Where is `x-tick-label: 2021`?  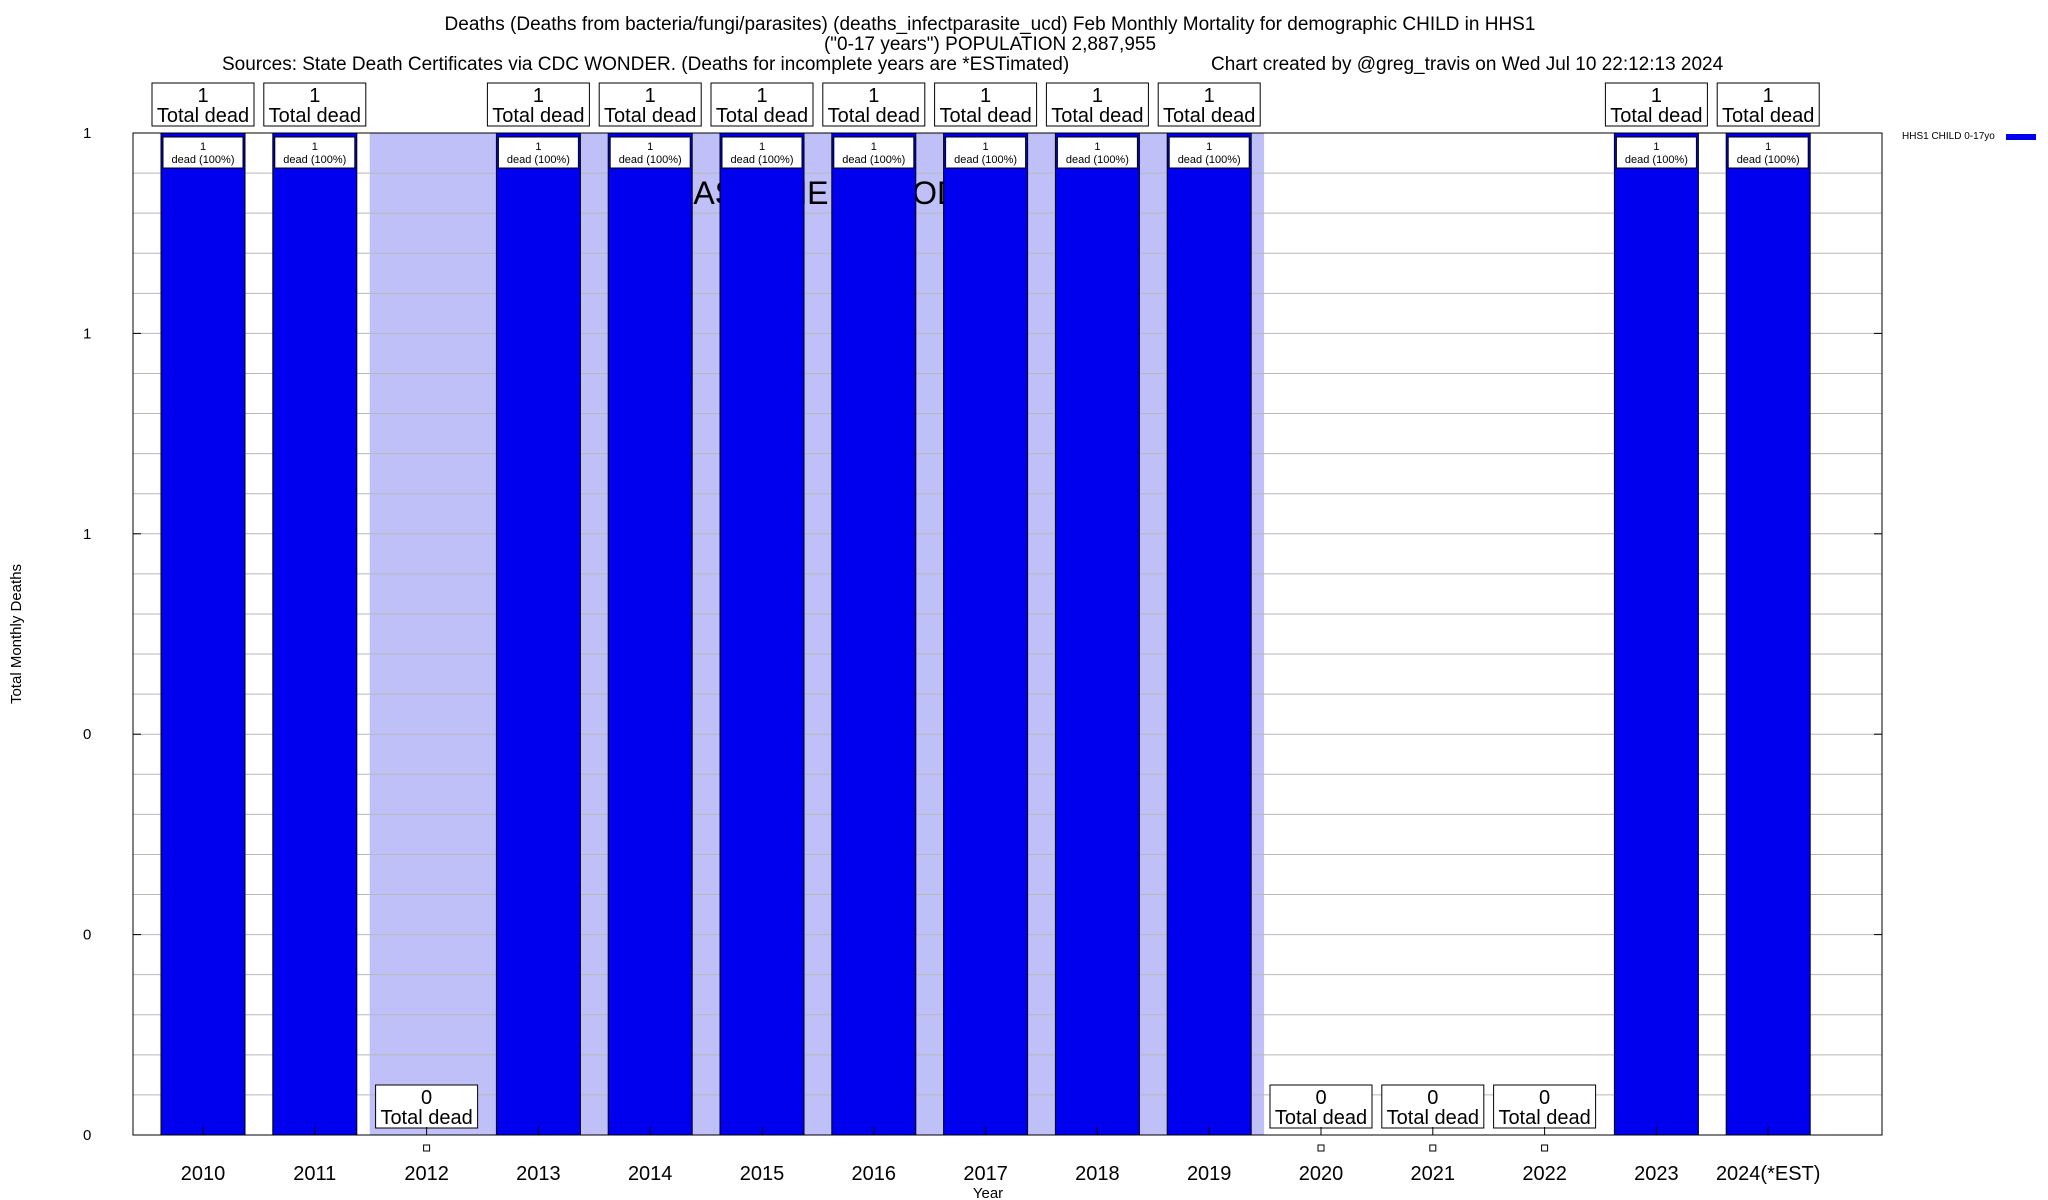 x-tick-label: 2021 is located at coordinates (1433, 1174).